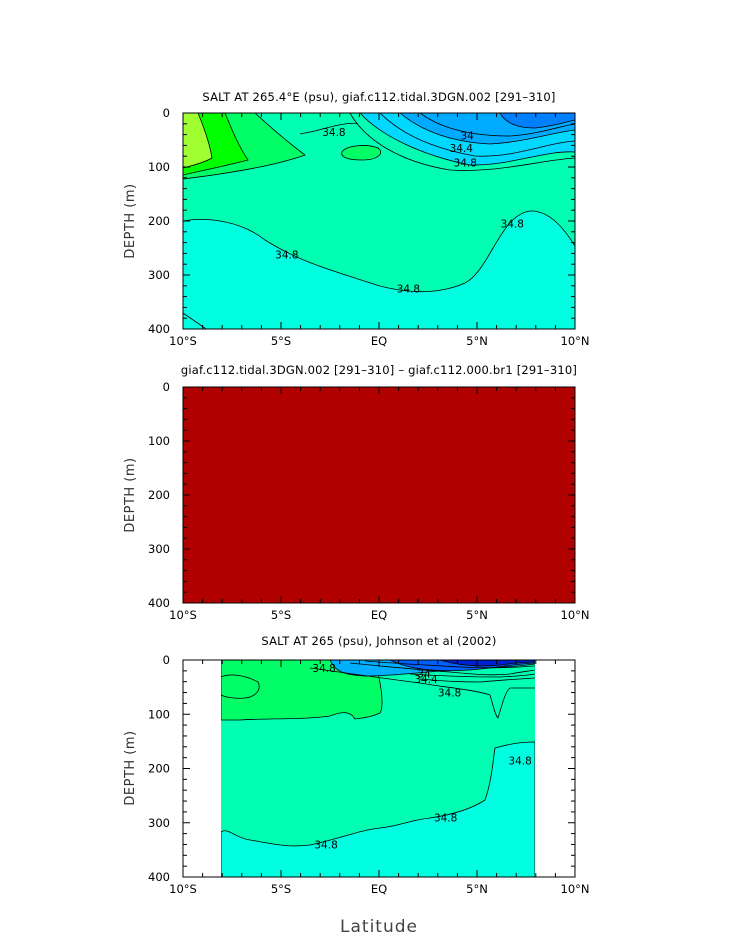 The width and height of the screenshot is (733, 945). I want to click on panel-3-fill-low3, so click(487, 663).